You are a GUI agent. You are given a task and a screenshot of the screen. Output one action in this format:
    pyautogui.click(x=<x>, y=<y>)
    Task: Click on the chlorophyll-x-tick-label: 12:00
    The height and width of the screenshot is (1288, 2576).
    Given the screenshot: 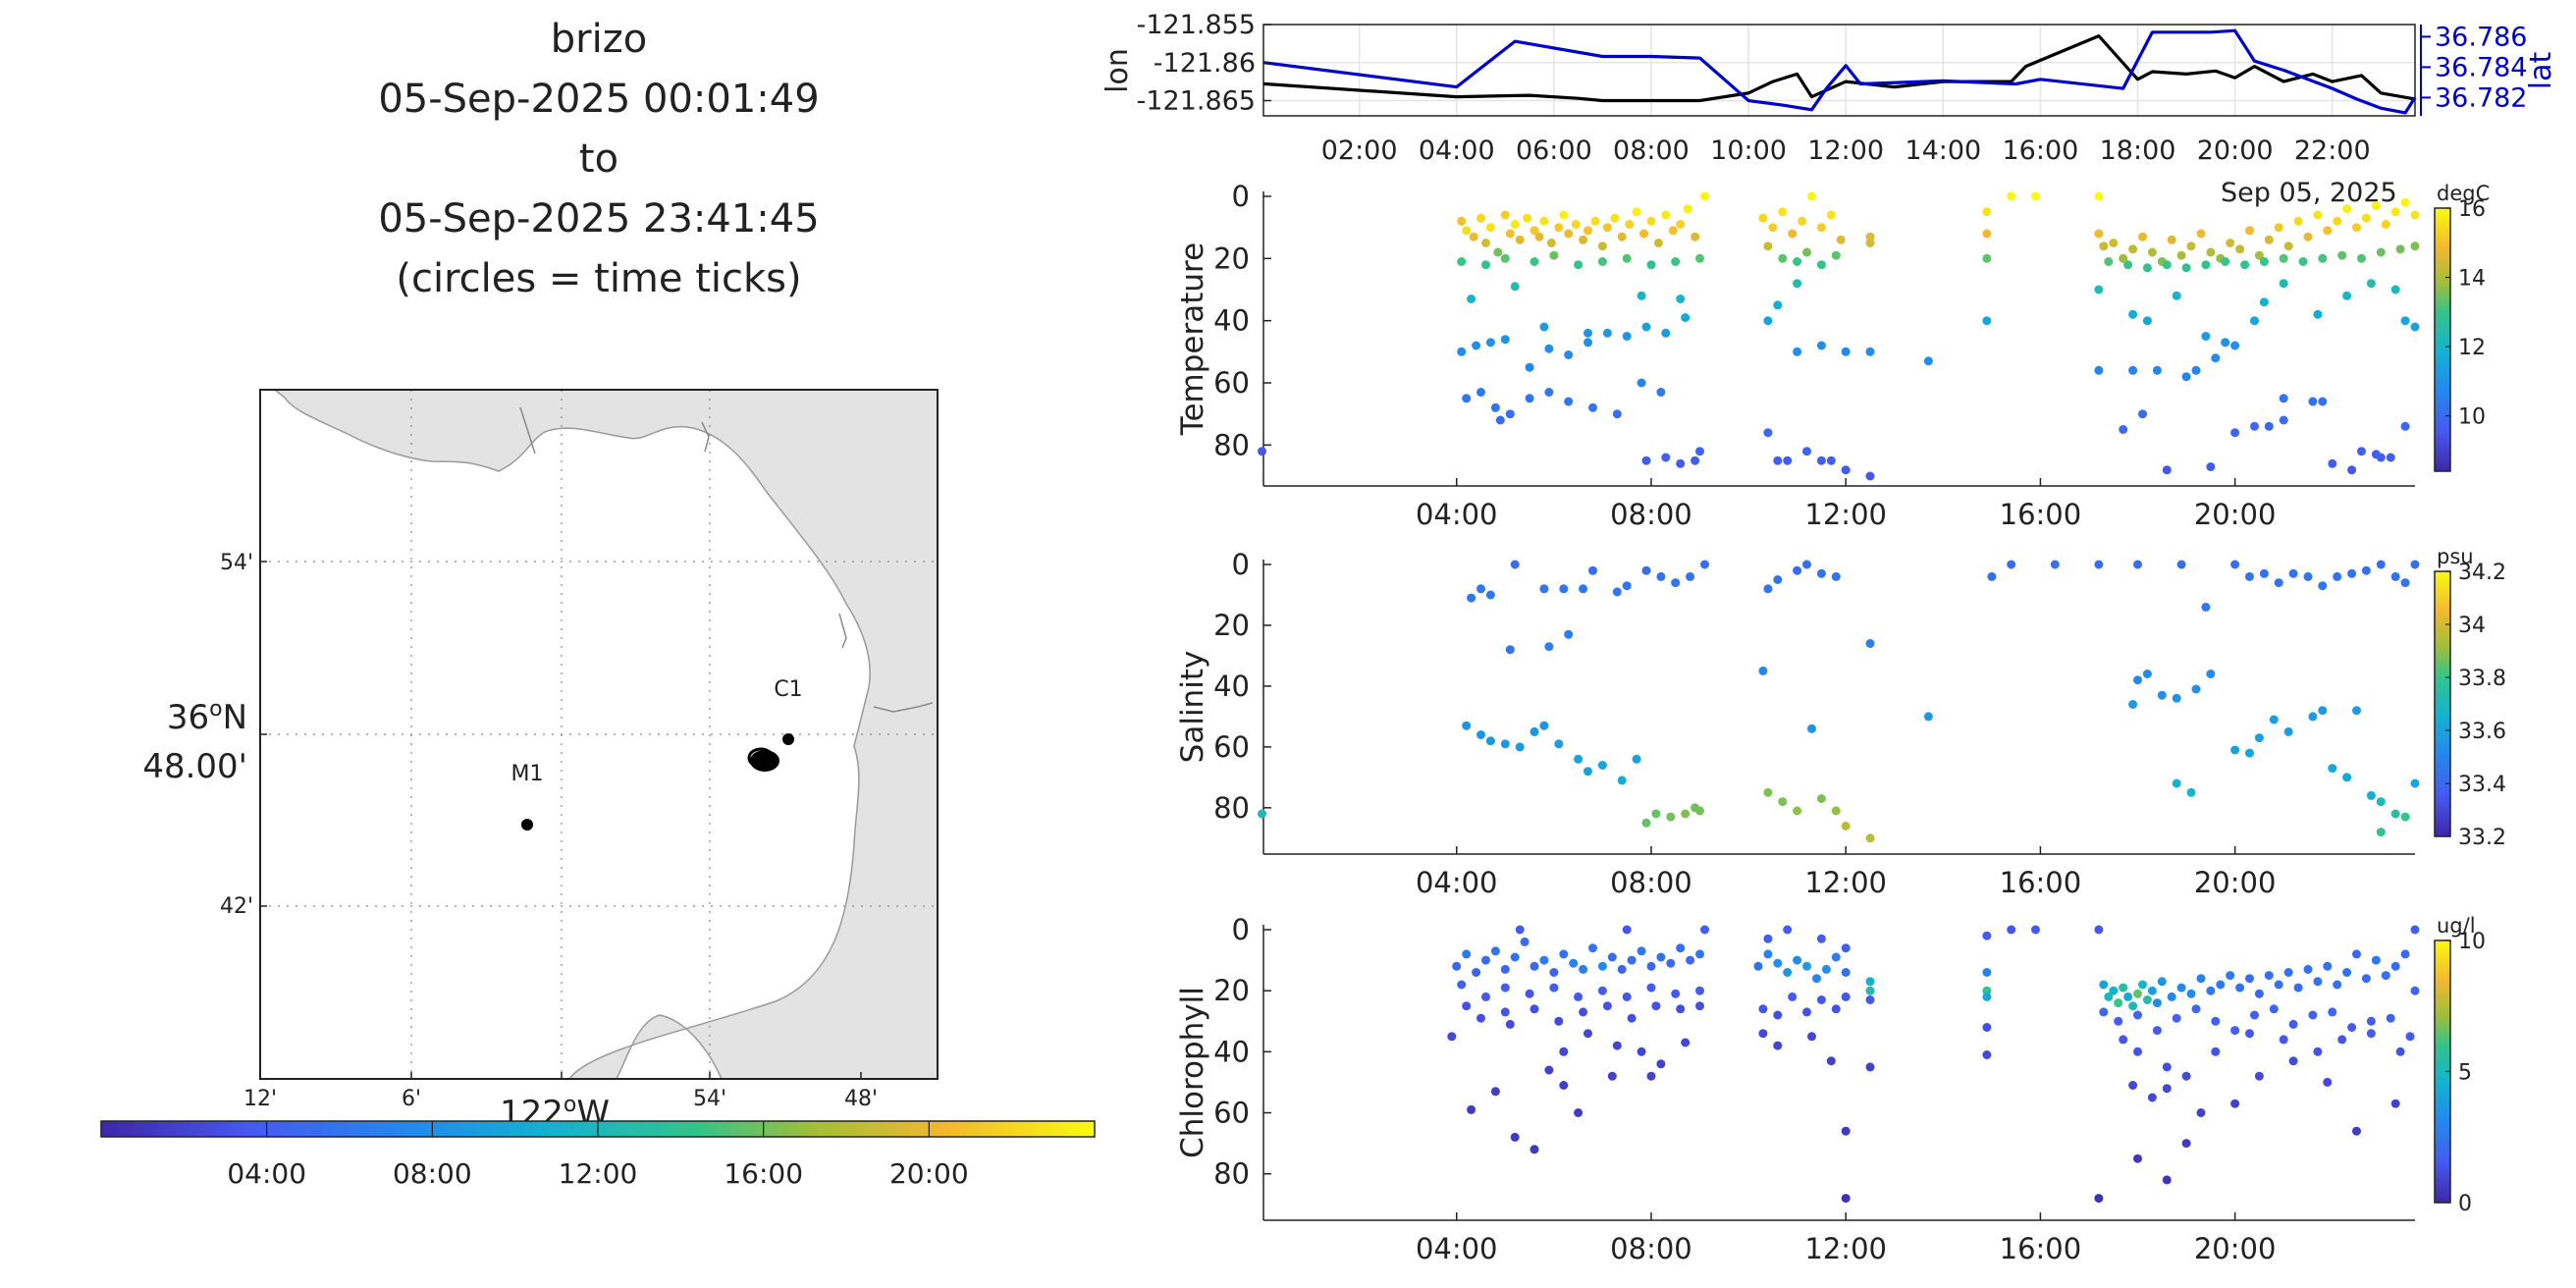 What is the action you would take?
    pyautogui.click(x=1845, y=1248)
    